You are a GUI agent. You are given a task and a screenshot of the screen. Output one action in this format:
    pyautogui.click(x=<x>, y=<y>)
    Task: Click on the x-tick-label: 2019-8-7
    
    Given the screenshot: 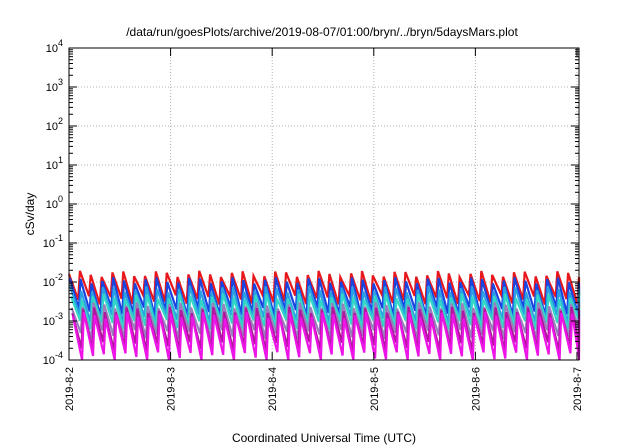 What is the action you would take?
    pyautogui.click(x=578, y=389)
    